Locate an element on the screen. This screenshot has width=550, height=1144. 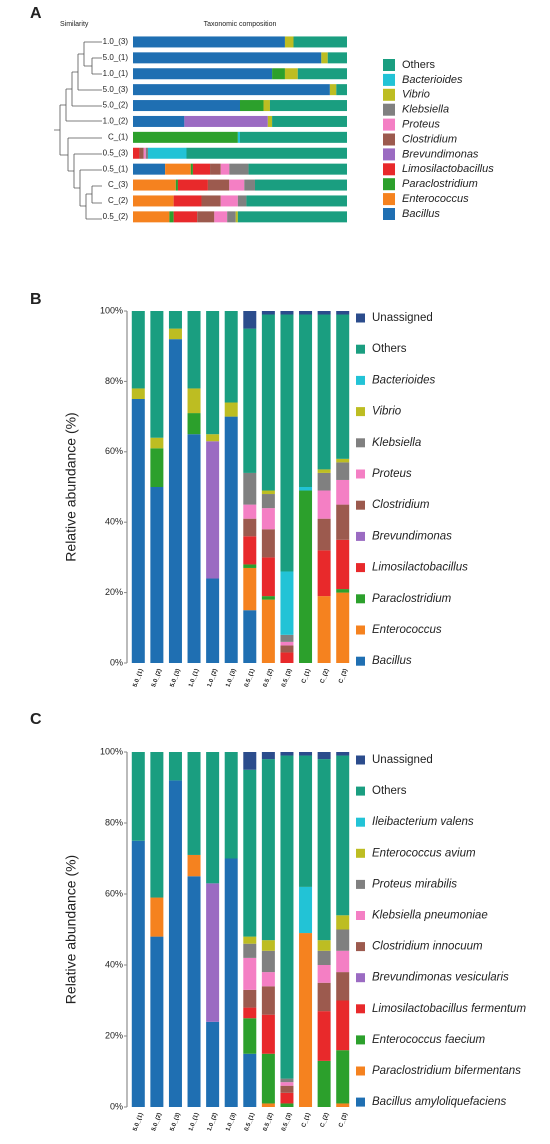
panel-label: B is located at coordinates (36, 299).